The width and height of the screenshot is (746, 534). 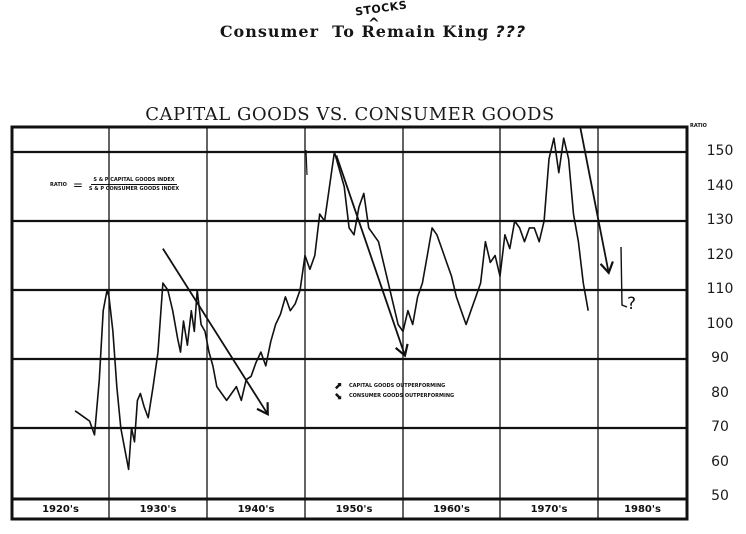 What do you see at coordinates (720, 185) in the screenshot?
I see `y-tick-label: 140` at bounding box center [720, 185].